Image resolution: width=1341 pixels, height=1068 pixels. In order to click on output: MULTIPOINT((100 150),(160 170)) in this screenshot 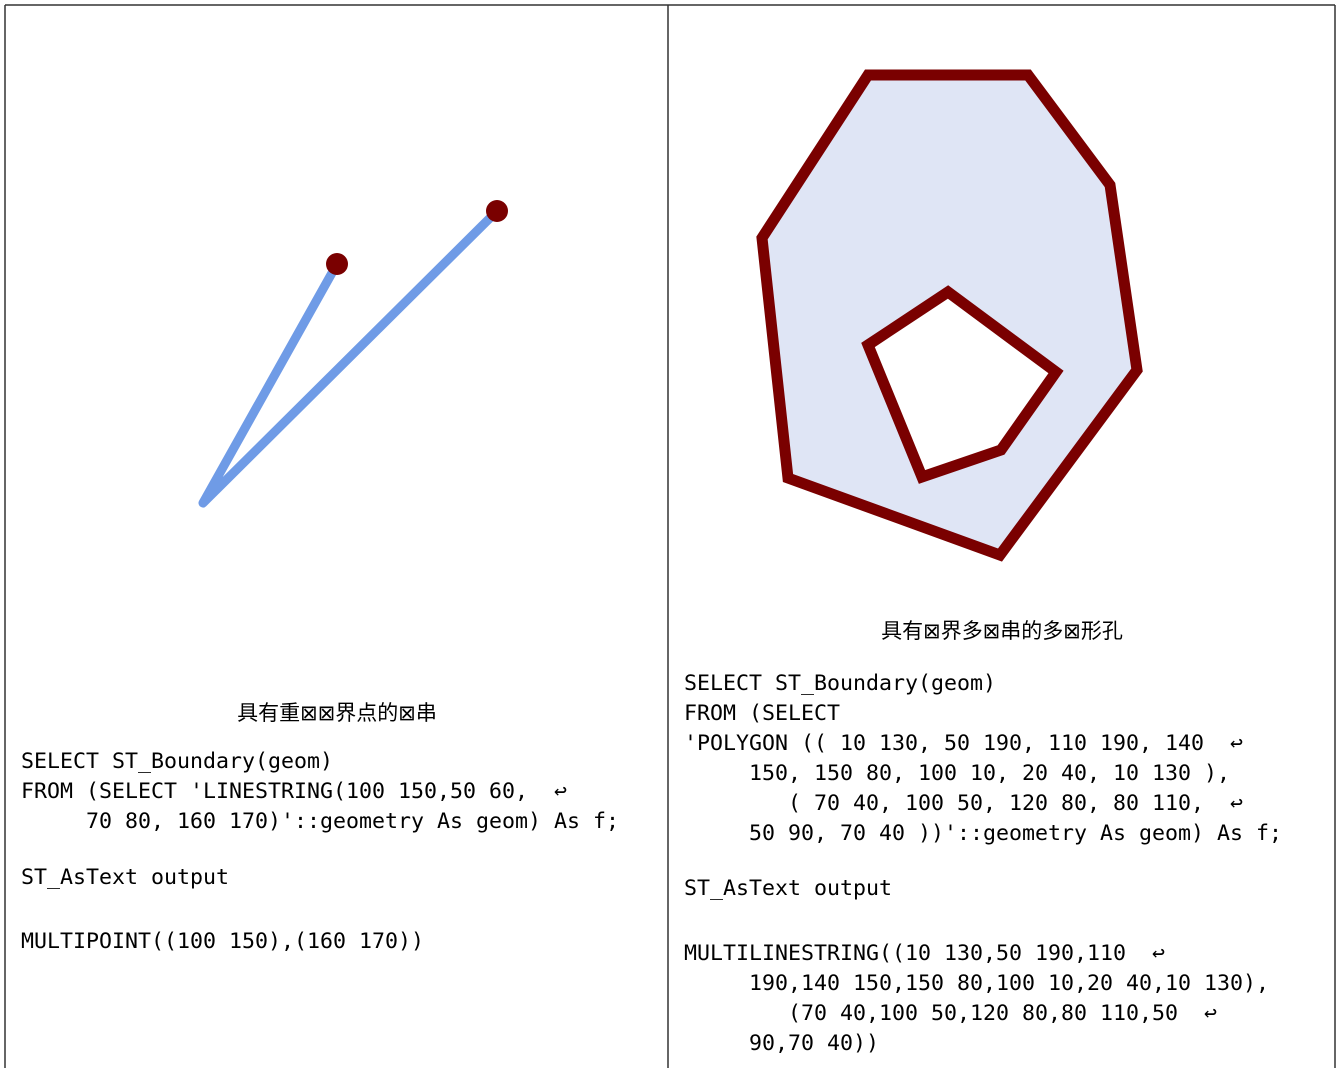, I will do `click(222, 942)`.